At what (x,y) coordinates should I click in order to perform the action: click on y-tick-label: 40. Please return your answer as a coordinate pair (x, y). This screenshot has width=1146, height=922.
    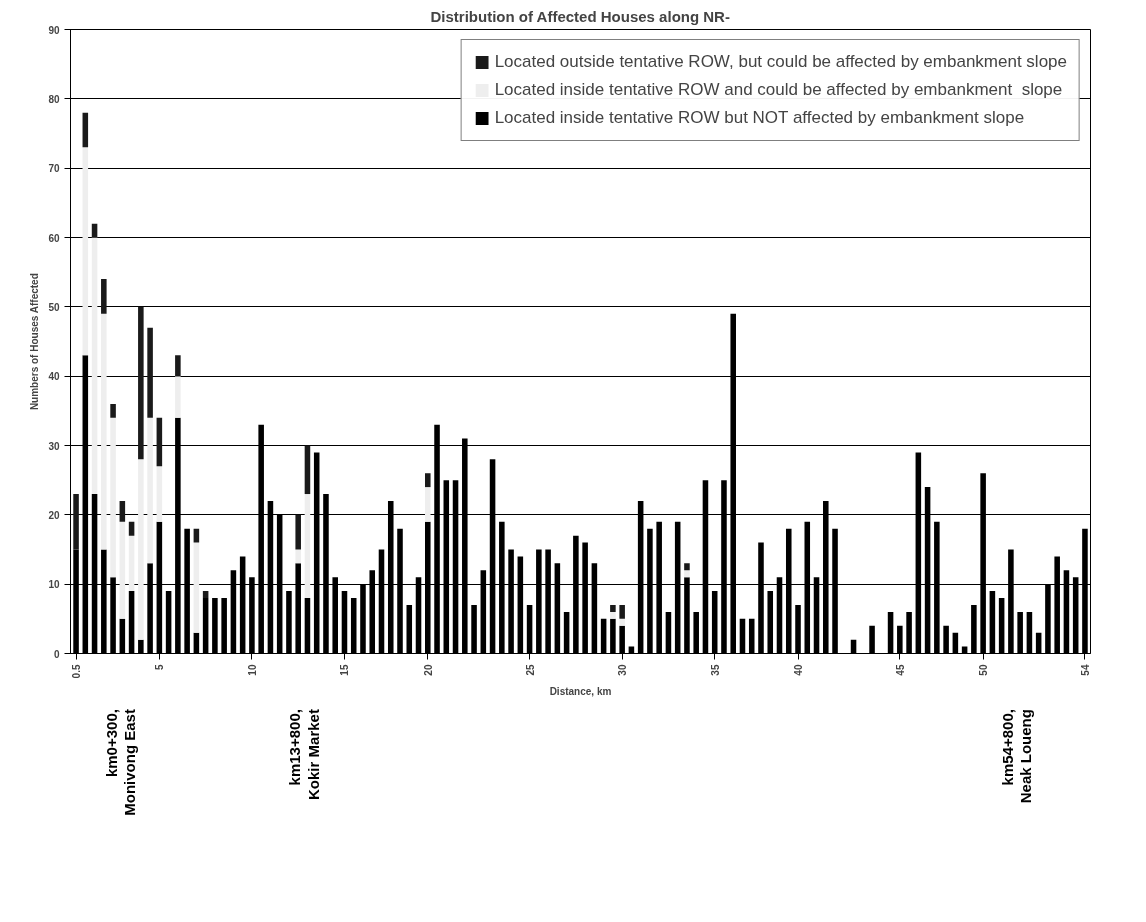
    Looking at the image, I should click on (54, 377).